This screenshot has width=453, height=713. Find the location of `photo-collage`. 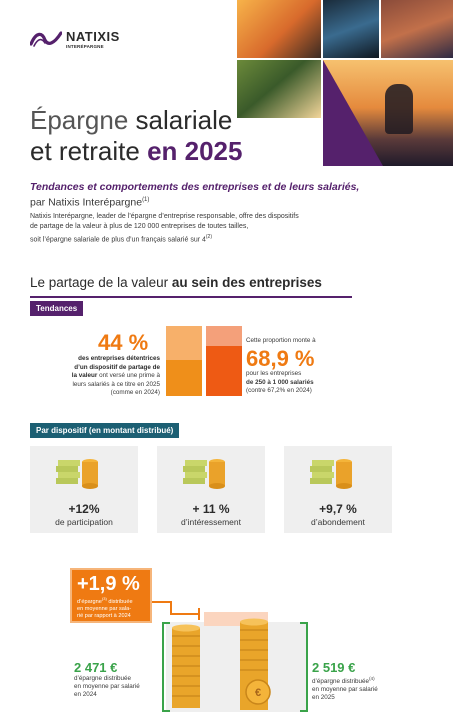

photo-collage is located at coordinates (345, 83).